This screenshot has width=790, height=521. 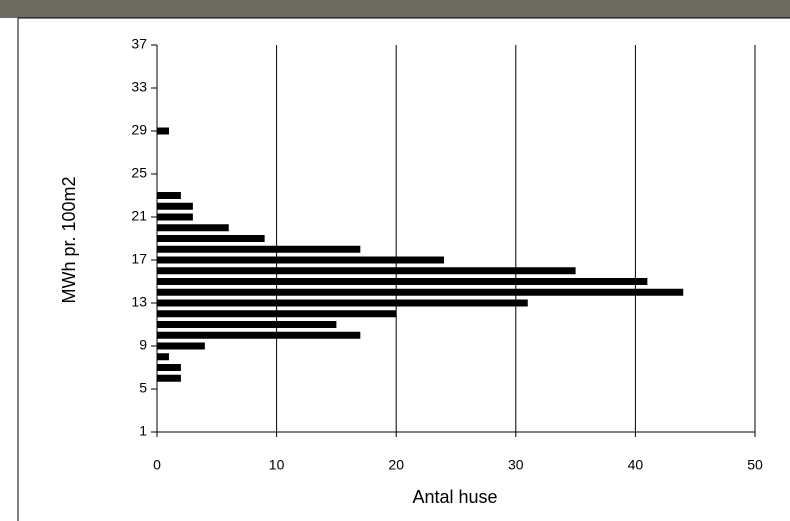 What do you see at coordinates (636, 465) in the screenshot?
I see `x-tick-label: 40` at bounding box center [636, 465].